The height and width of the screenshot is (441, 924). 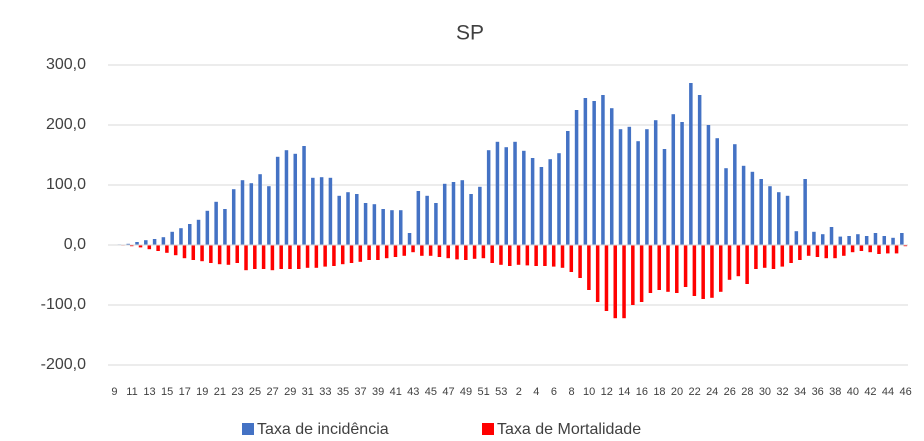 What do you see at coordinates (870, 392) in the screenshot?
I see `x-tick-label: 42` at bounding box center [870, 392].